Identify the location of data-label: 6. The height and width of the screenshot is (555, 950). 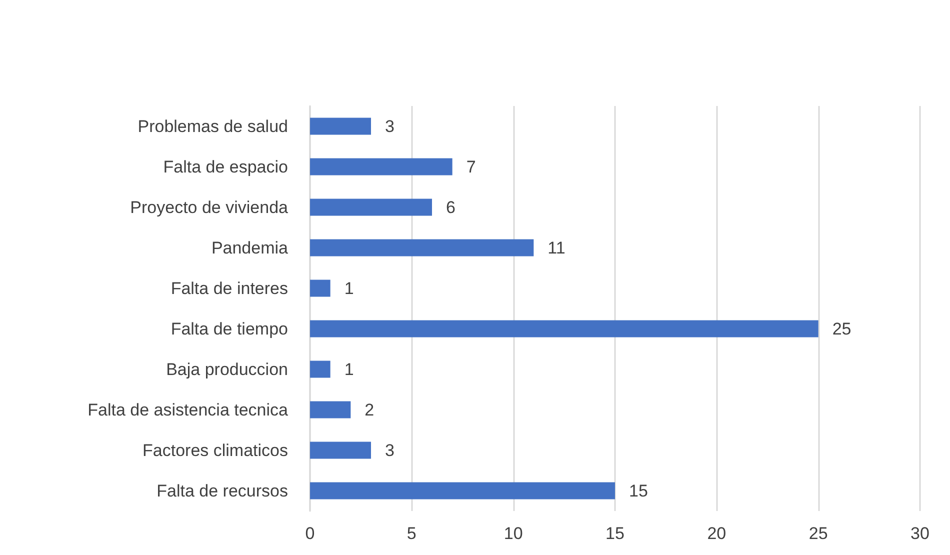
(451, 207).